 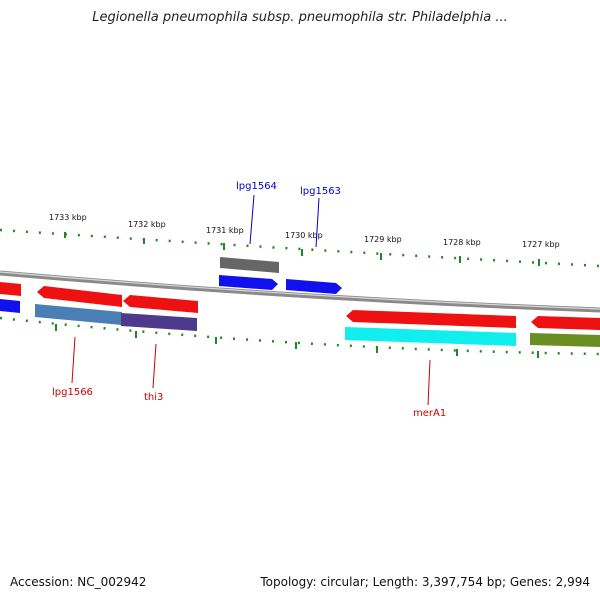 I want to click on gene-feature-cyan, so click(x=430, y=336).